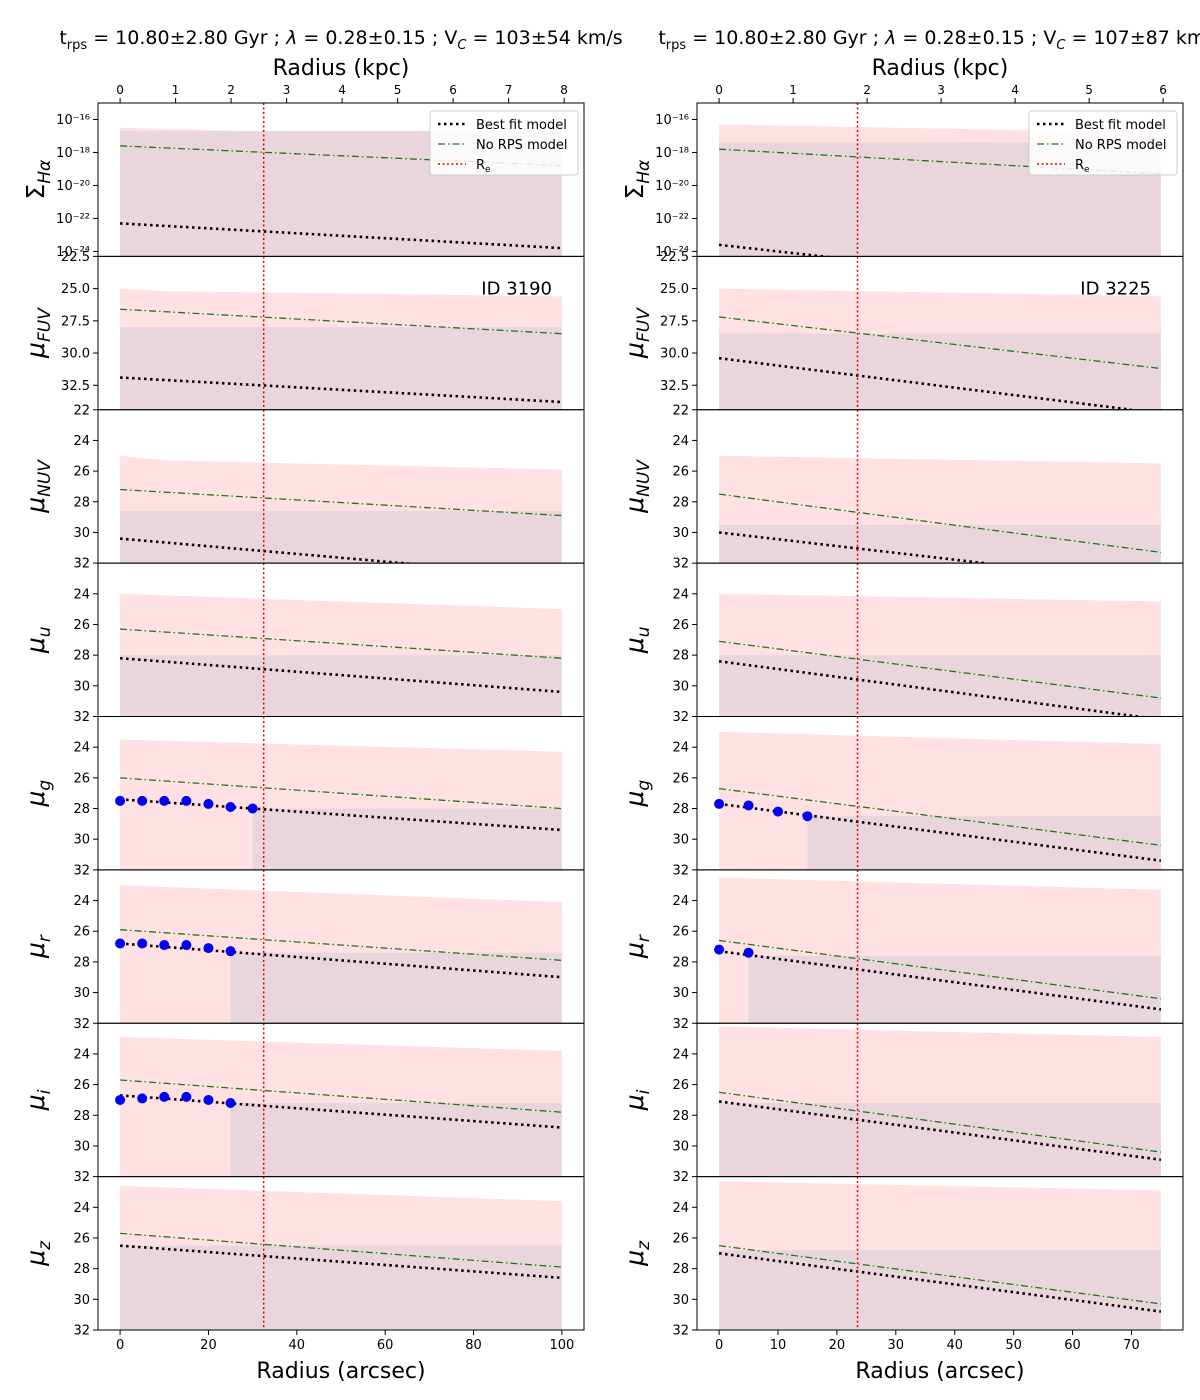 Image resolution: width=1200 pixels, height=1400 pixels. Describe the element at coordinates (509, 90) in the screenshot. I see `kpc-tick-label: 7` at that location.